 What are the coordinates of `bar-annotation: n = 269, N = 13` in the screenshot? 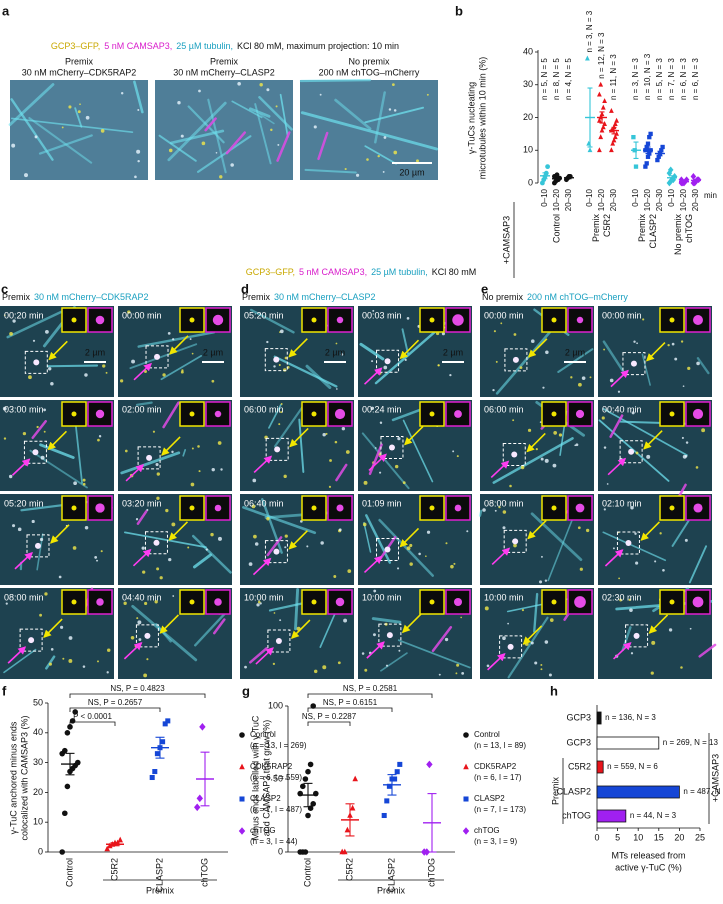 It's located at (691, 742).